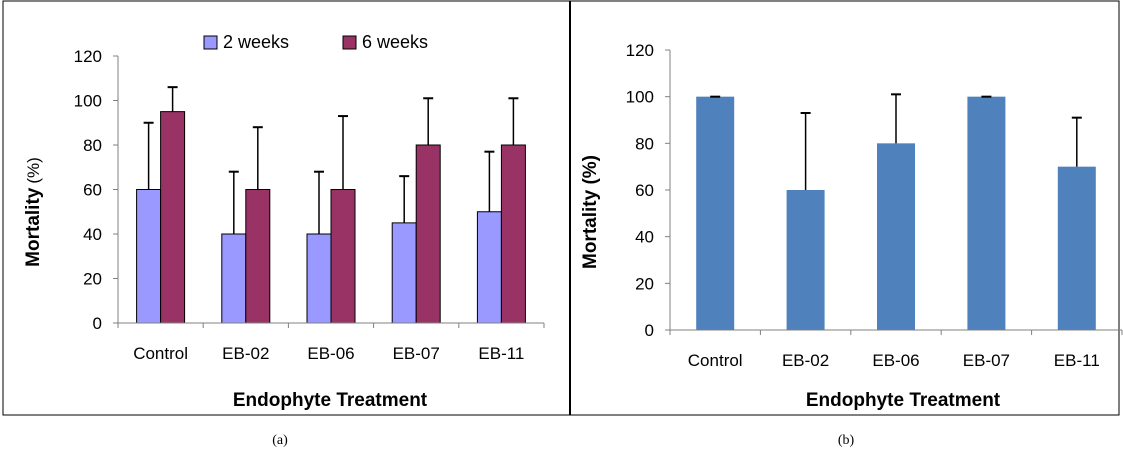  I want to click on legend-swatch-6-weeks, so click(349, 42).